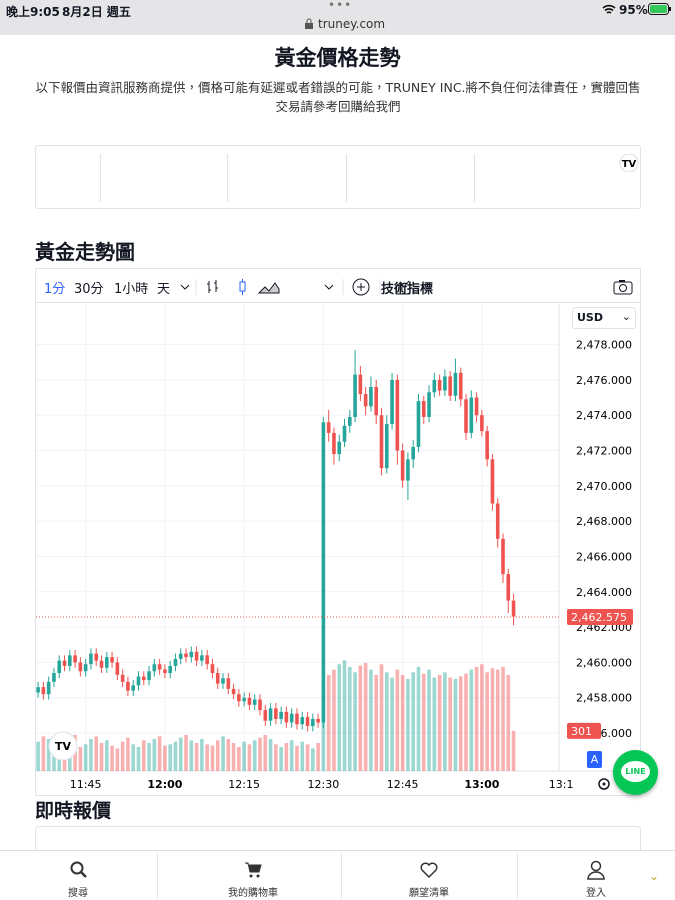 Image resolution: width=675 pixels, height=900 pixels. What do you see at coordinates (604, 318) in the screenshot?
I see `currency-select: USD ⌄` at bounding box center [604, 318].